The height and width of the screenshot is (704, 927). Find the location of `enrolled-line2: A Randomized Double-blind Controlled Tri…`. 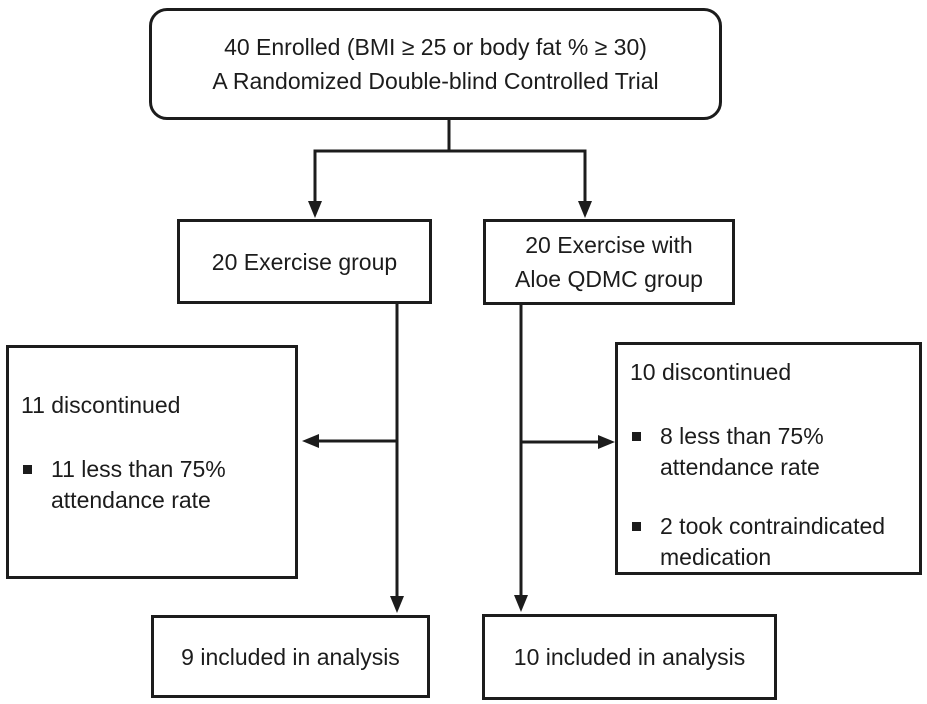

enrolled-line2: A Randomized Double-blind Controlled Tri… is located at coordinates (435, 81).